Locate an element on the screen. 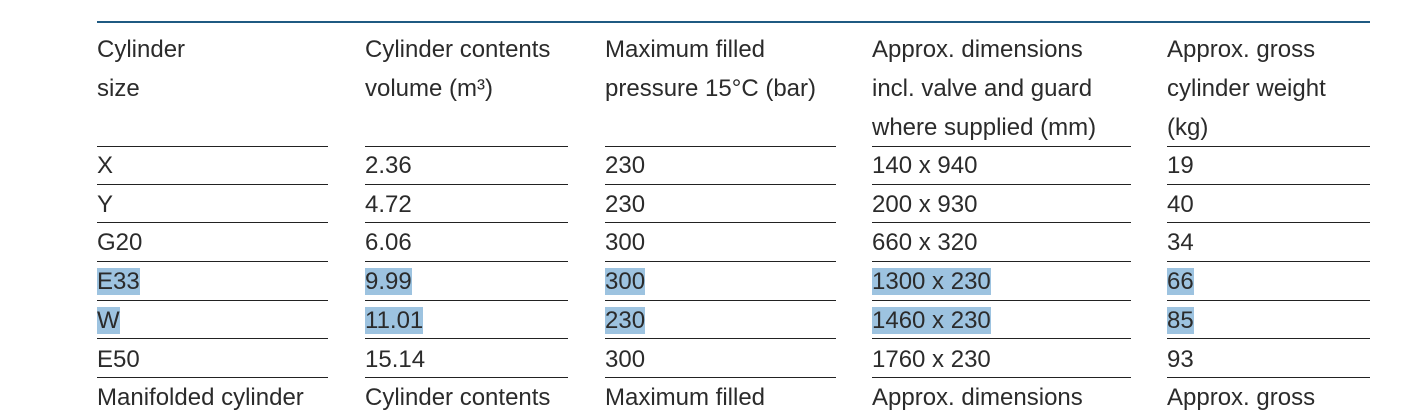 The width and height of the screenshot is (1422, 420). header-cell: Cylinder contents is located at coordinates (458, 398).